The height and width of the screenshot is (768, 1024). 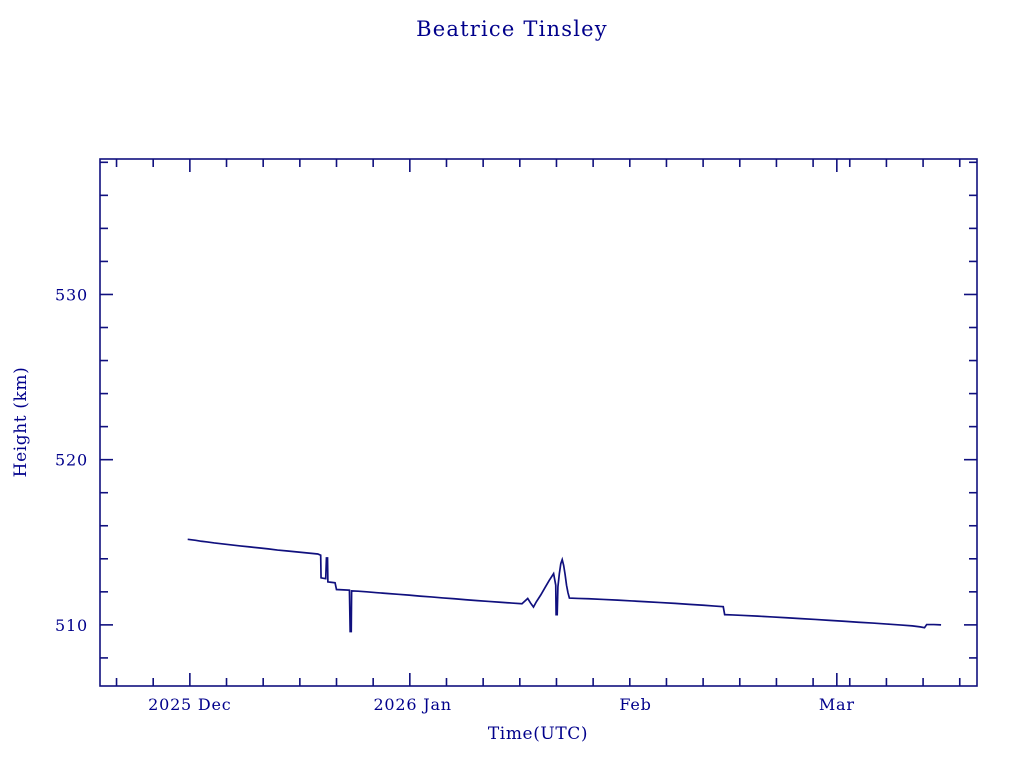 What do you see at coordinates (635, 704) in the screenshot?
I see `x-tick-label: Feb` at bounding box center [635, 704].